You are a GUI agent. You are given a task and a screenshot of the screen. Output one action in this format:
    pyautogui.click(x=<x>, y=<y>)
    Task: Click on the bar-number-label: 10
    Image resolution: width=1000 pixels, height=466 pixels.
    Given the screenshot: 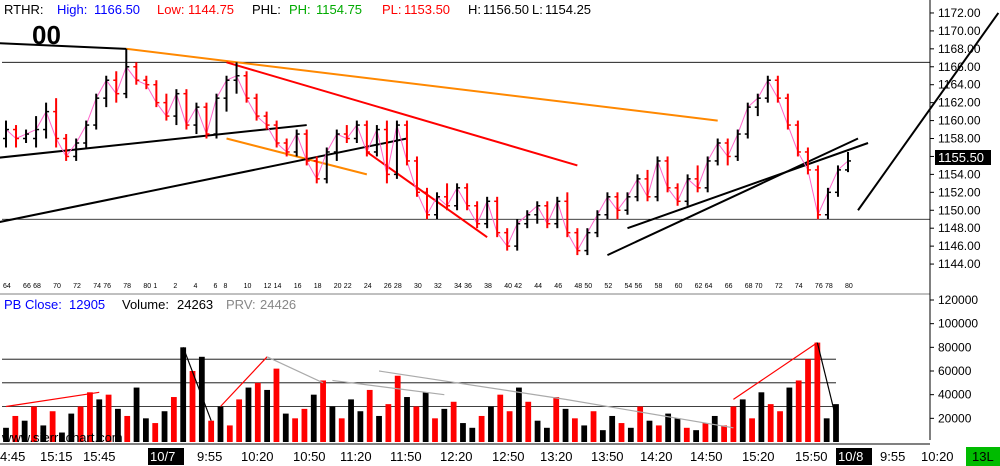 What is the action you would take?
    pyautogui.click(x=248, y=286)
    